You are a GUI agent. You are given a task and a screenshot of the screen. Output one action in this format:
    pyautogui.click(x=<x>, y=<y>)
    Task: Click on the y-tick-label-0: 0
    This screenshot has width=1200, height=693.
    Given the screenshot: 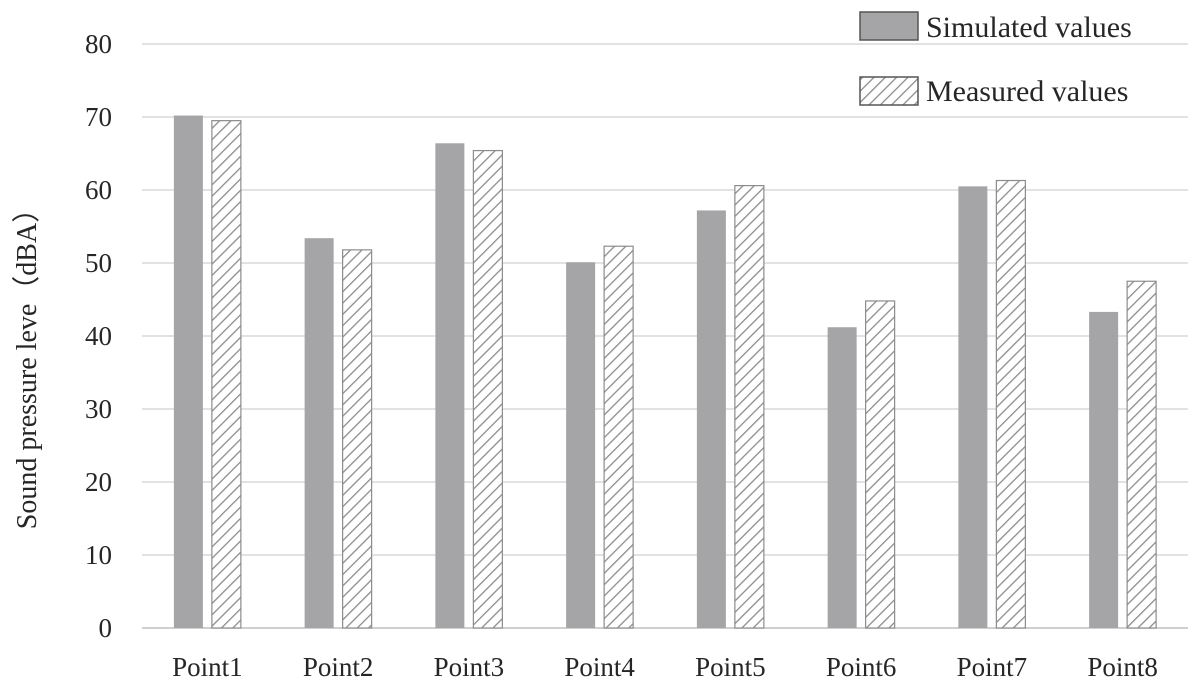 What is the action you would take?
    pyautogui.click(x=106, y=628)
    